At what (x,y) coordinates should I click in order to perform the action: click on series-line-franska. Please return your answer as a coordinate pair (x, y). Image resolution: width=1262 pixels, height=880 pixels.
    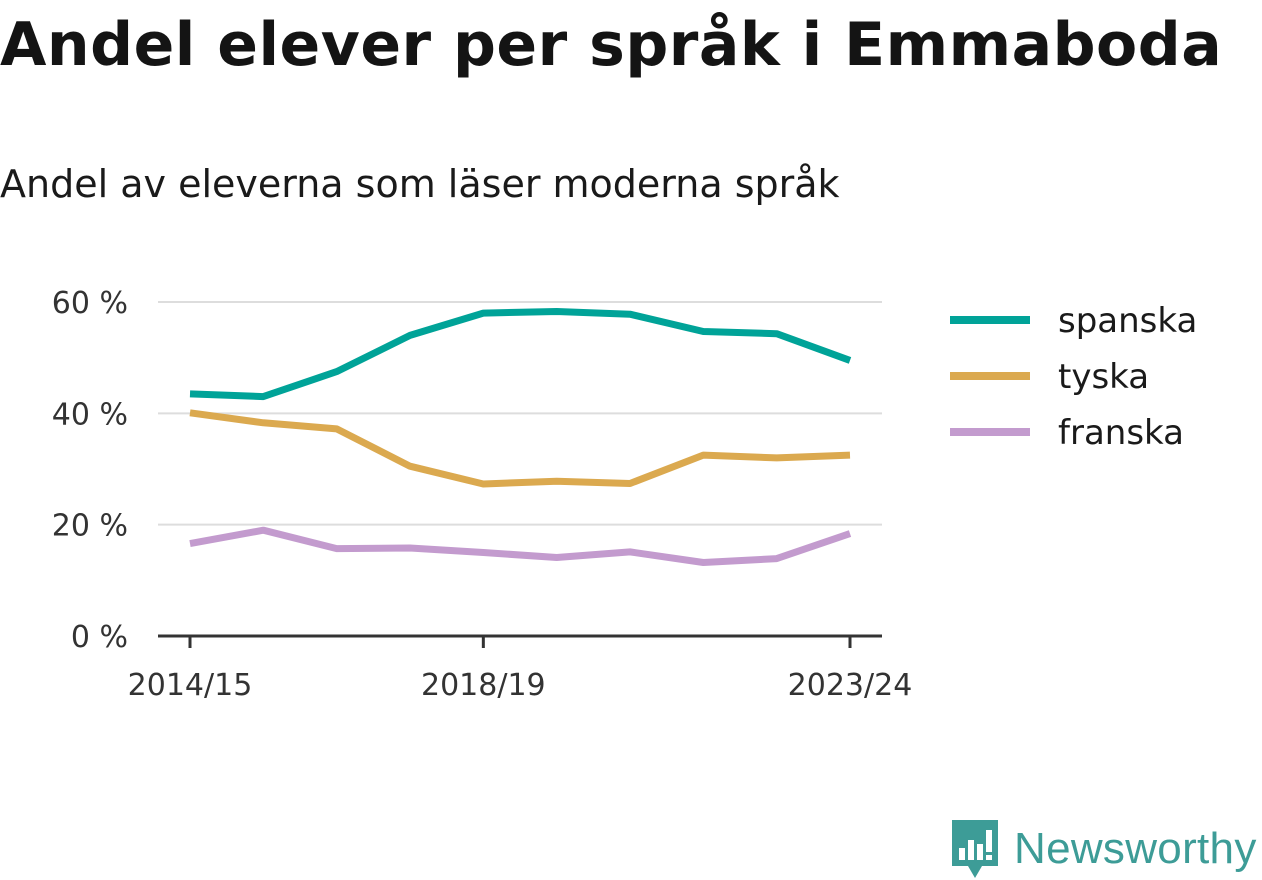
    Looking at the image, I should click on (520, 546).